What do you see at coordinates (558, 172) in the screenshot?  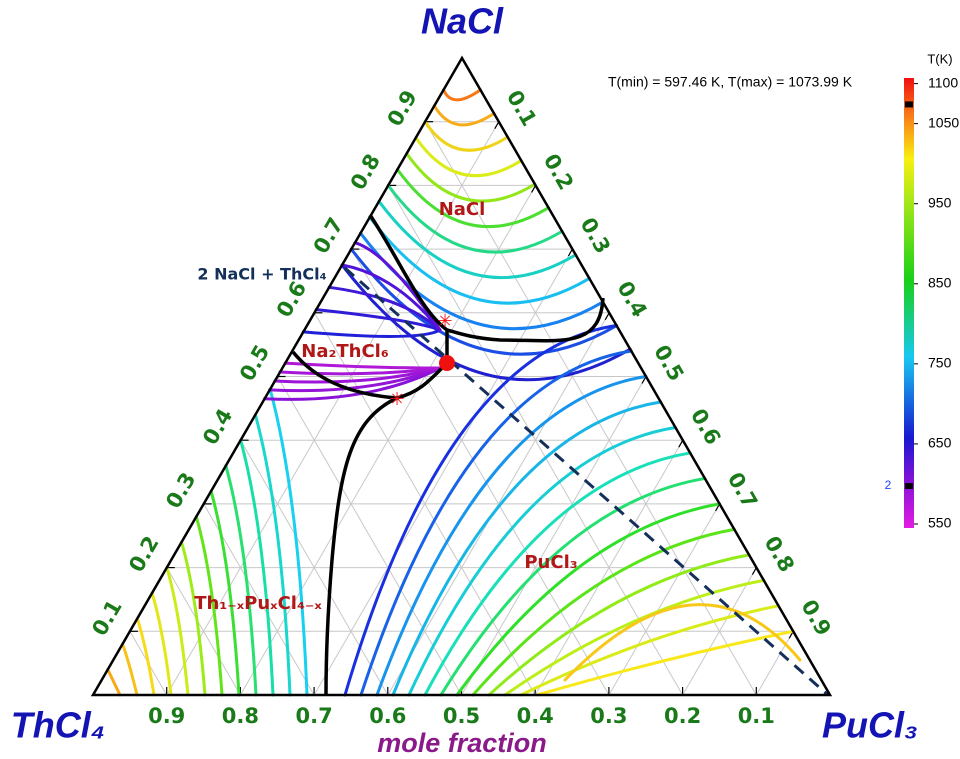 I see `right-tick-label: 0.2` at bounding box center [558, 172].